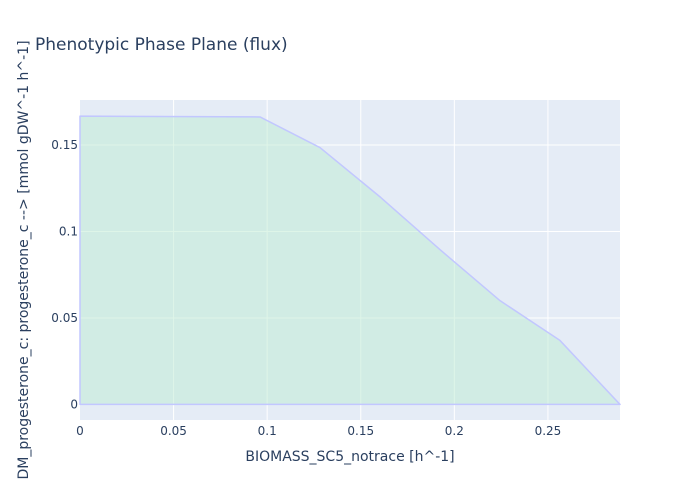 Image resolution: width=700 pixels, height=500 pixels. What do you see at coordinates (74, 404) in the screenshot?
I see `y-tick-label: 0` at bounding box center [74, 404].